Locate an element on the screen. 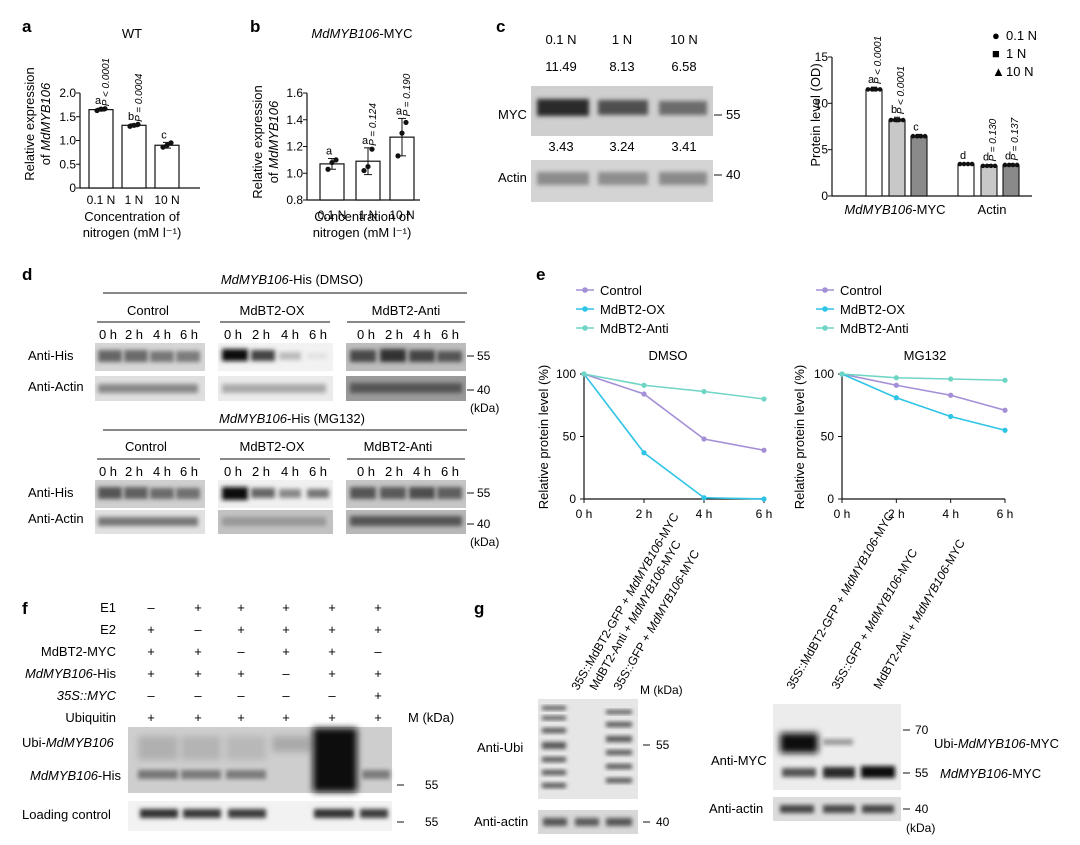  blot-c-marker-40: 40 is located at coordinates (733, 174).